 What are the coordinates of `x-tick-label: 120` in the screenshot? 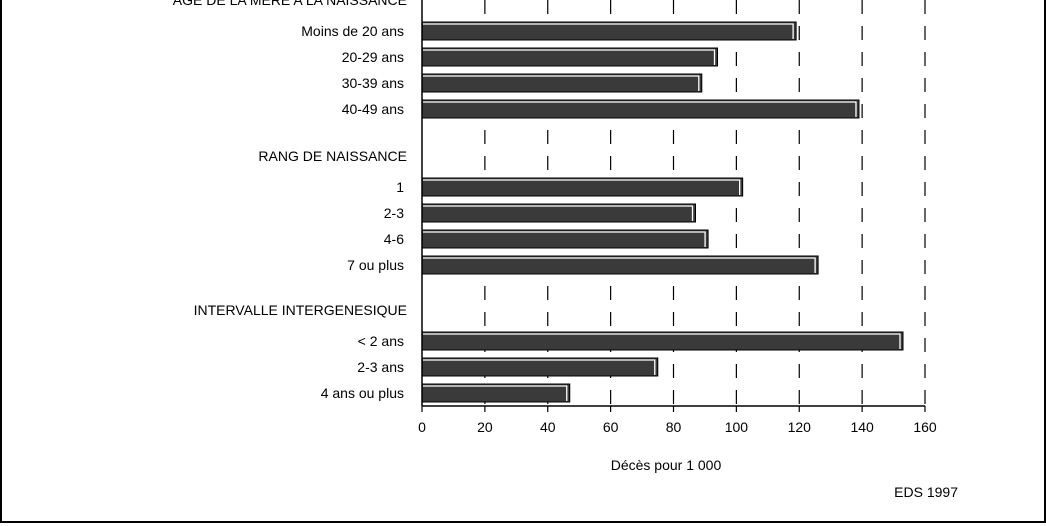 It's located at (800, 427).